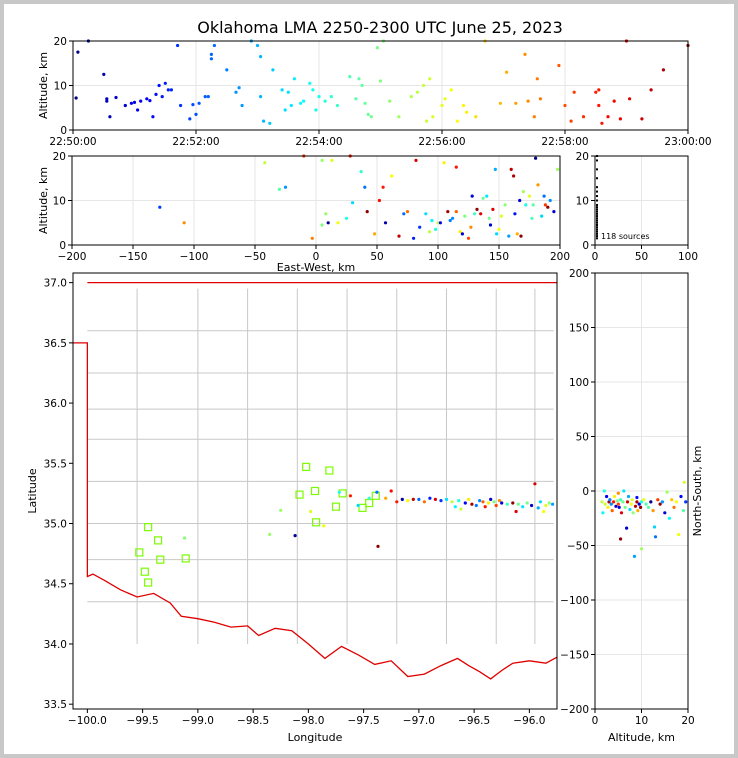  I want to click on lat-axis-tick-label: 37.0, so click(55, 284).